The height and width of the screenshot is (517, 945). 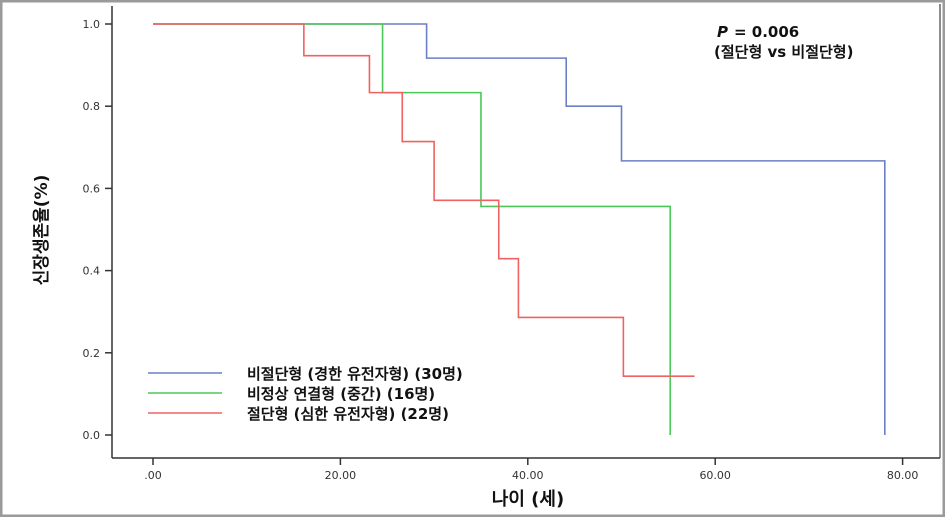 I want to click on y-tick-label: 1.0, so click(x=92, y=24).